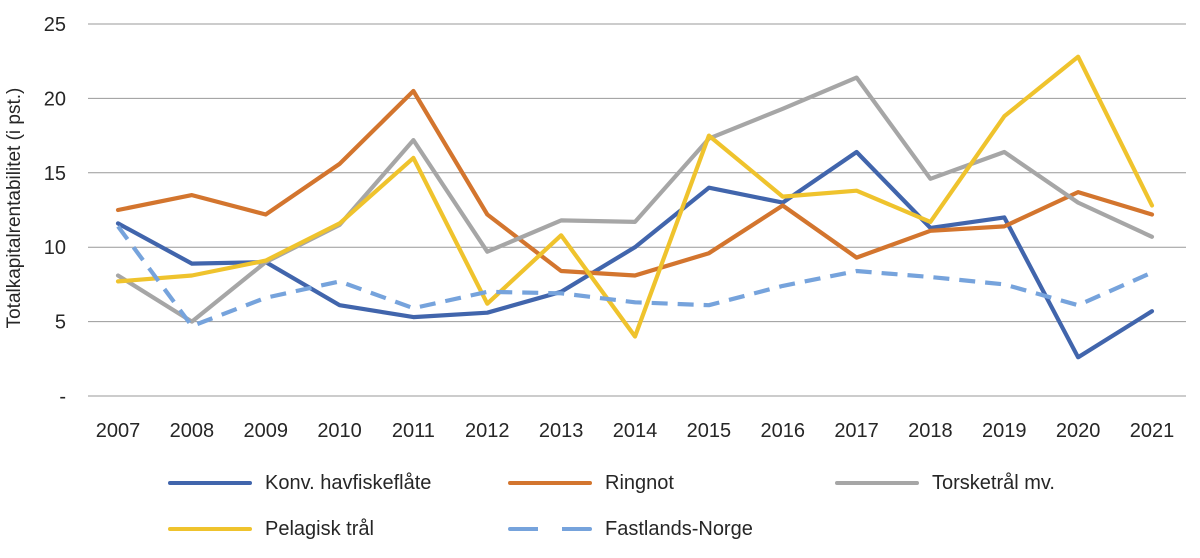 The image size is (1200, 558). Describe the element at coordinates (271, 529) in the screenshot. I see `legend-item-pelagisk-tral: Pelagisk trål` at that location.